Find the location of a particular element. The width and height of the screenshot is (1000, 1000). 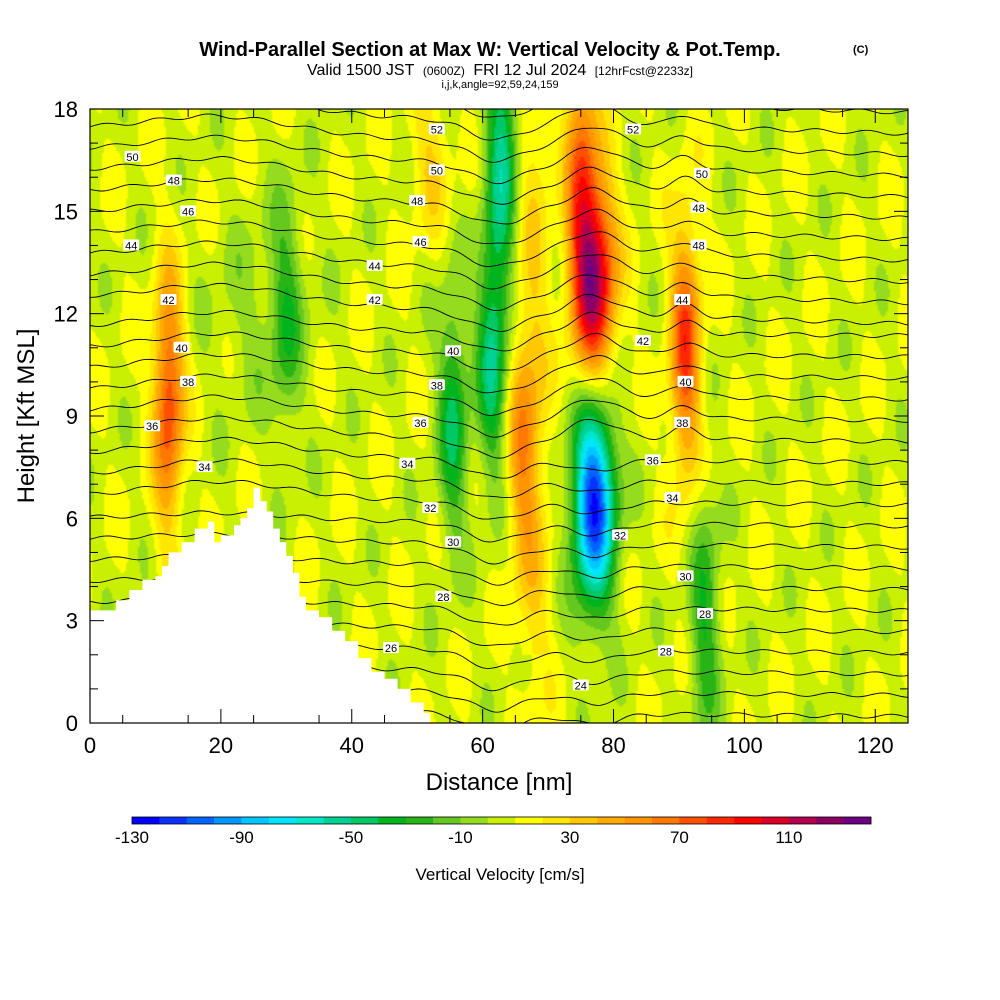

theta-label: 36 is located at coordinates (652, 460).